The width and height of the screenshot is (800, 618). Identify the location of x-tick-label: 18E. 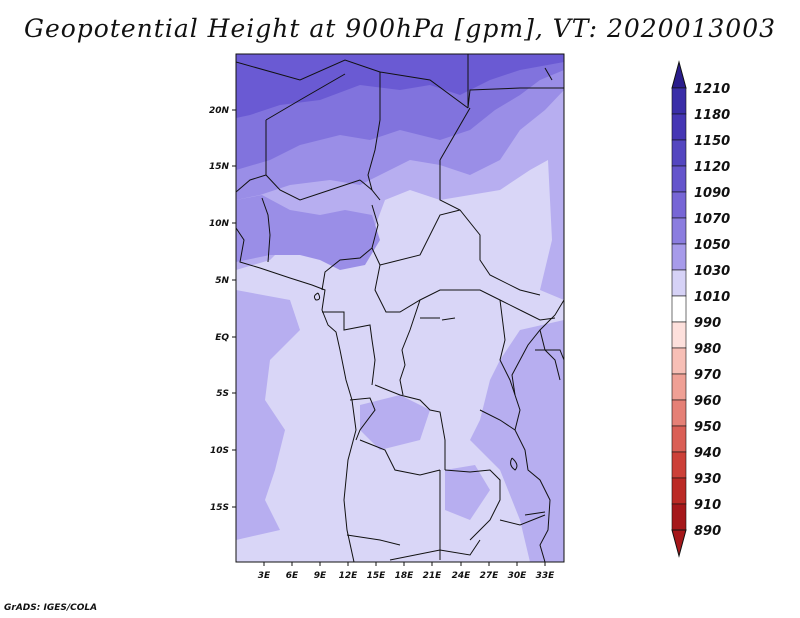
(405, 576).